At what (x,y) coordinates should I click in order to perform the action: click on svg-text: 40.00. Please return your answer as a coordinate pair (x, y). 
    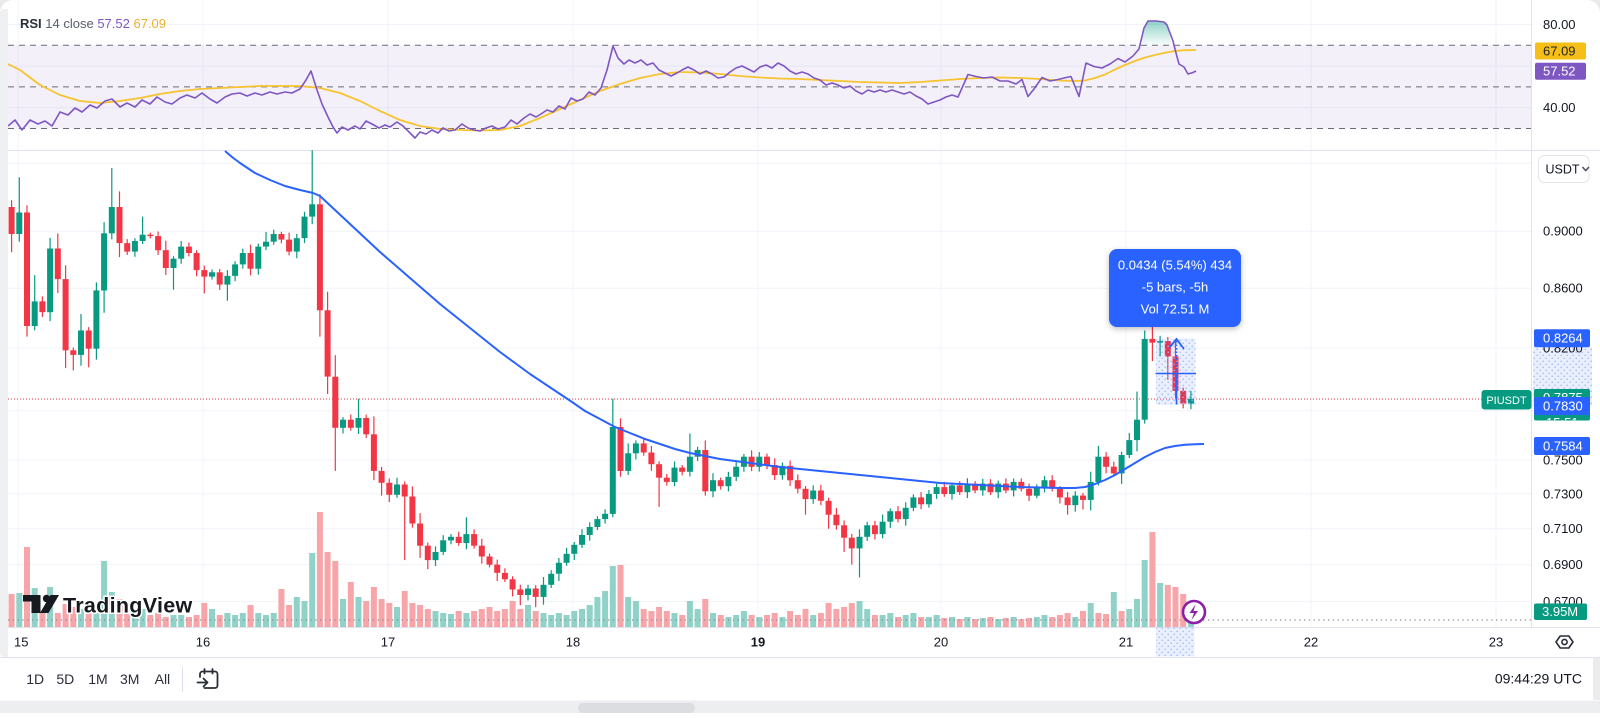
    Looking at the image, I should click on (1559, 107).